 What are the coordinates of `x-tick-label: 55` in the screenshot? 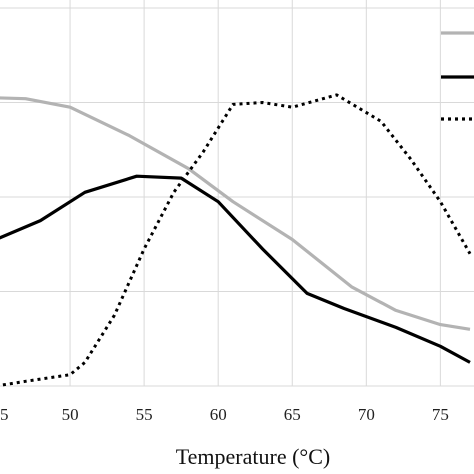 It's located at (144, 414).